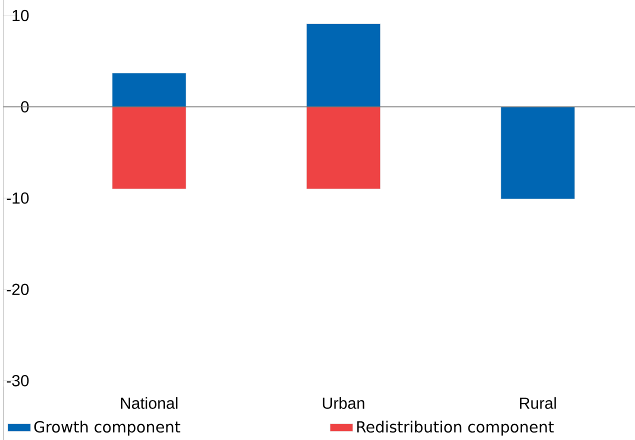  What do you see at coordinates (455, 428) in the screenshot?
I see `legend-label: Redistribution component` at bounding box center [455, 428].